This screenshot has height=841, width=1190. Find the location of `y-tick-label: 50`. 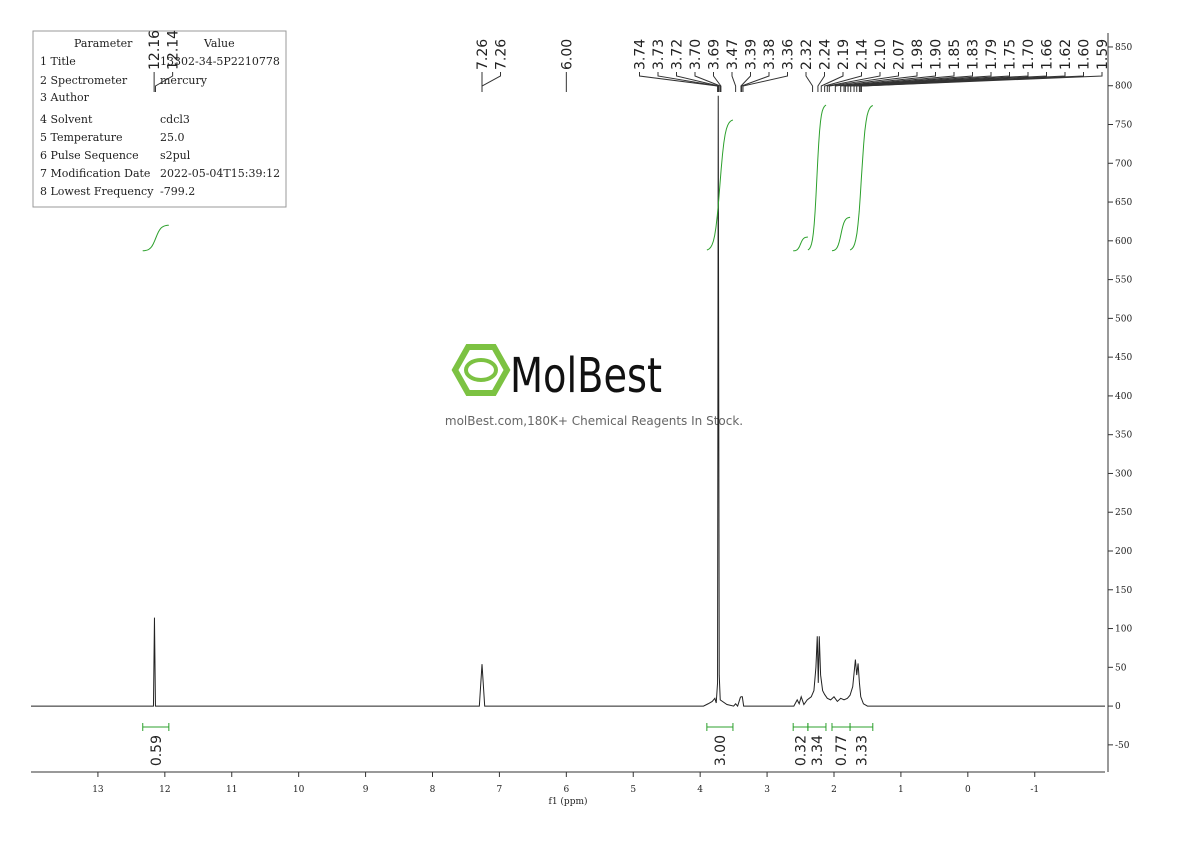

y-tick-label: 50 is located at coordinates (1121, 668).